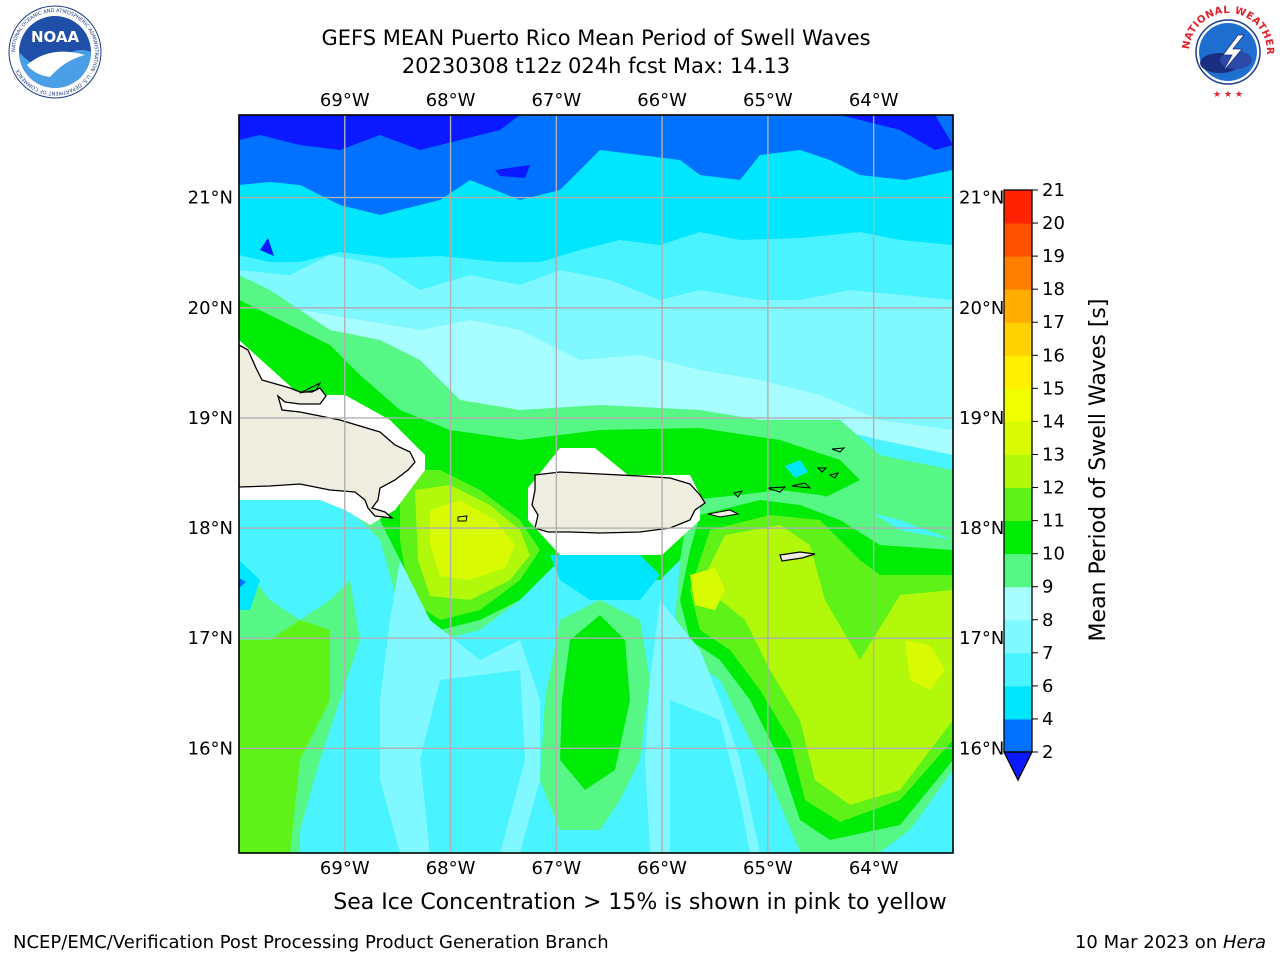 This screenshot has height=960, width=1280. I want to click on field-lt2-dot, so click(267, 247).